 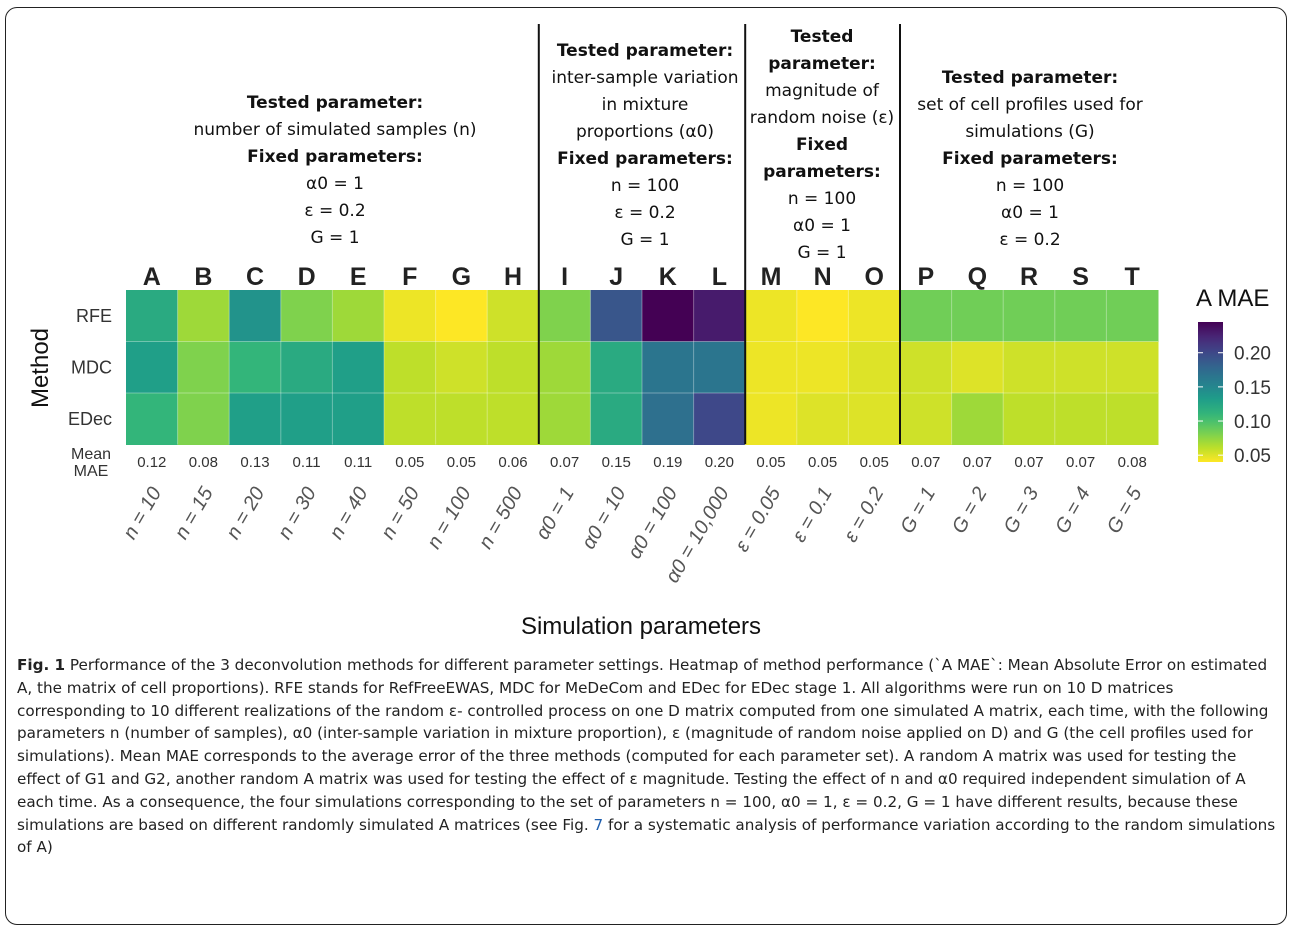 I want to click on parameter-label: G = 4, so click(x=1073, y=511).